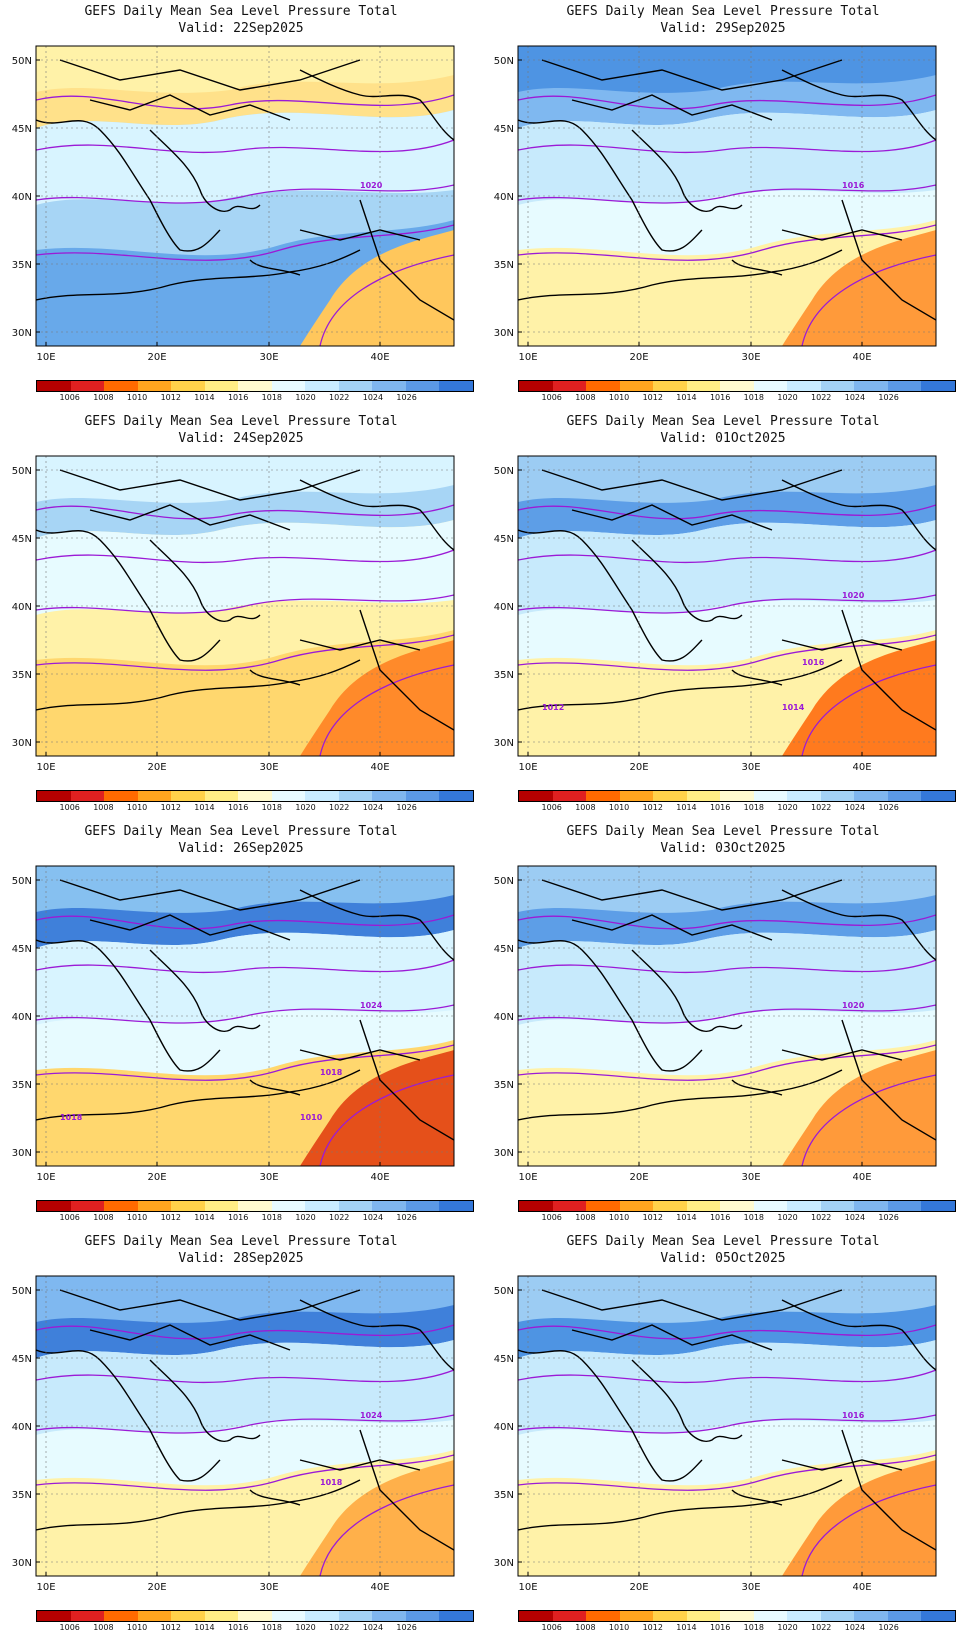 Image resolution: width=964 pixels, height=1640 pixels. Describe the element at coordinates (787, 1217) in the screenshot. I see `colorbar-label: 1020` at that location.